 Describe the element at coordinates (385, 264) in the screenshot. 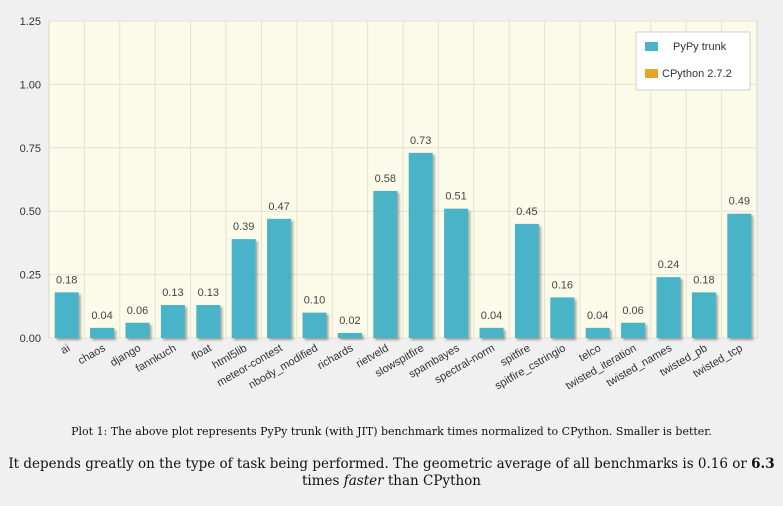

I see `bar-rietveld` at that location.